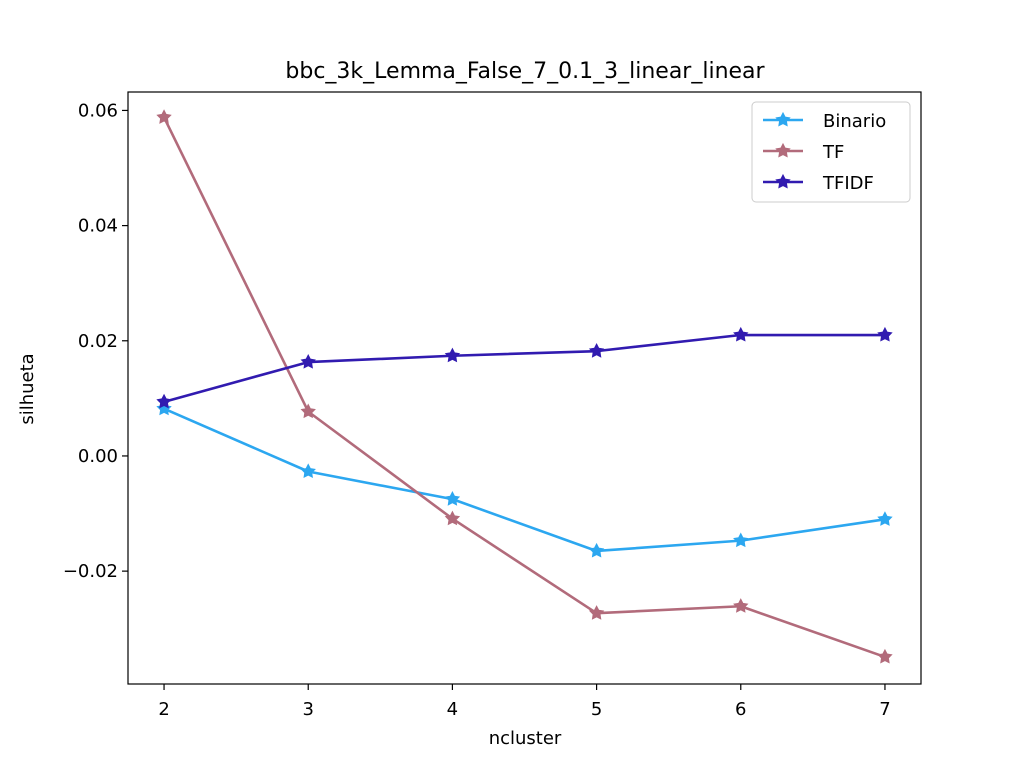  I want to click on y-axis-ticks: −0.02 0.00 0.02 0.04 0.06, so click(95, 341).